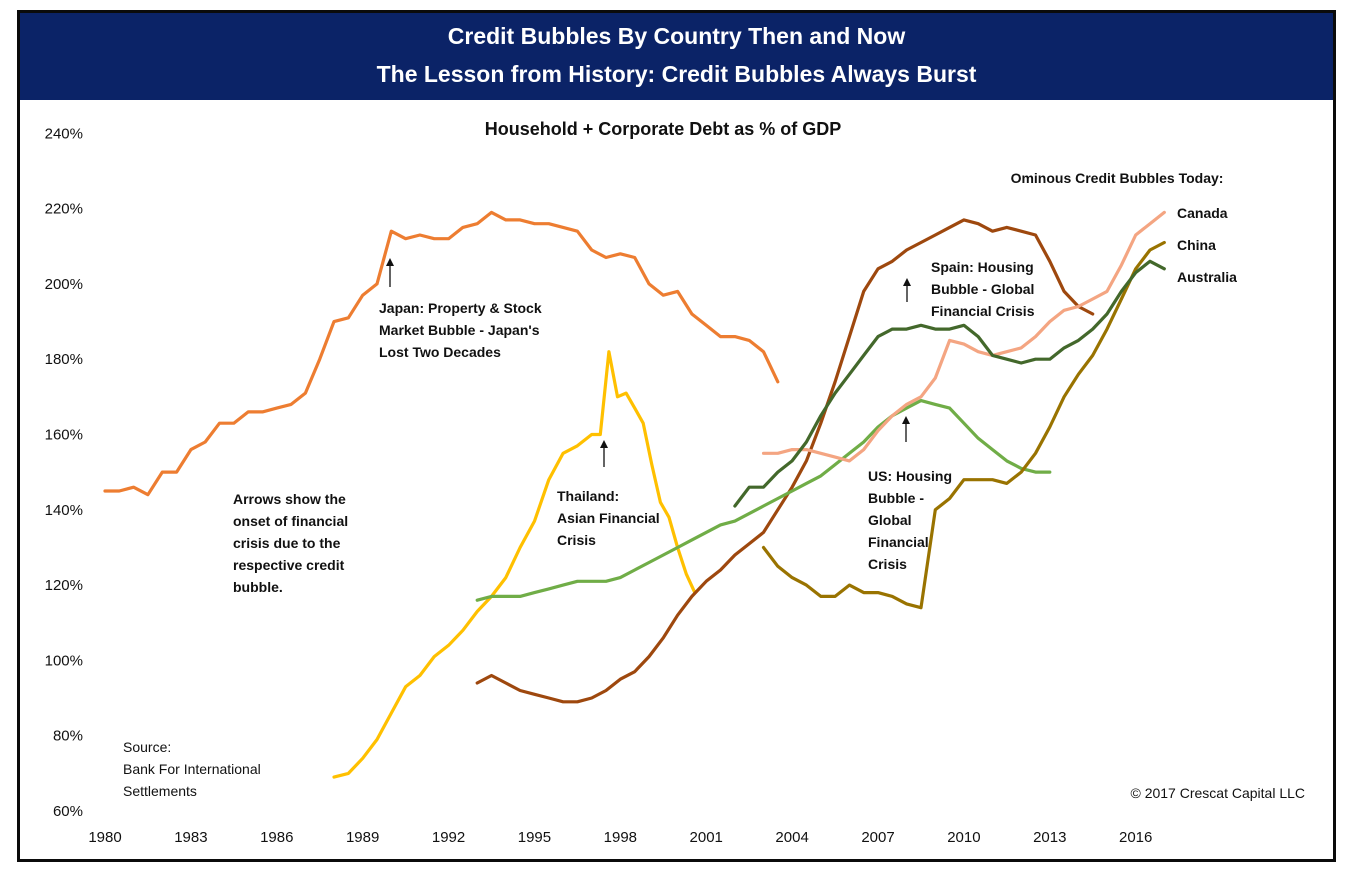  I want to click on y-tick-label: 160%, so click(64, 435).